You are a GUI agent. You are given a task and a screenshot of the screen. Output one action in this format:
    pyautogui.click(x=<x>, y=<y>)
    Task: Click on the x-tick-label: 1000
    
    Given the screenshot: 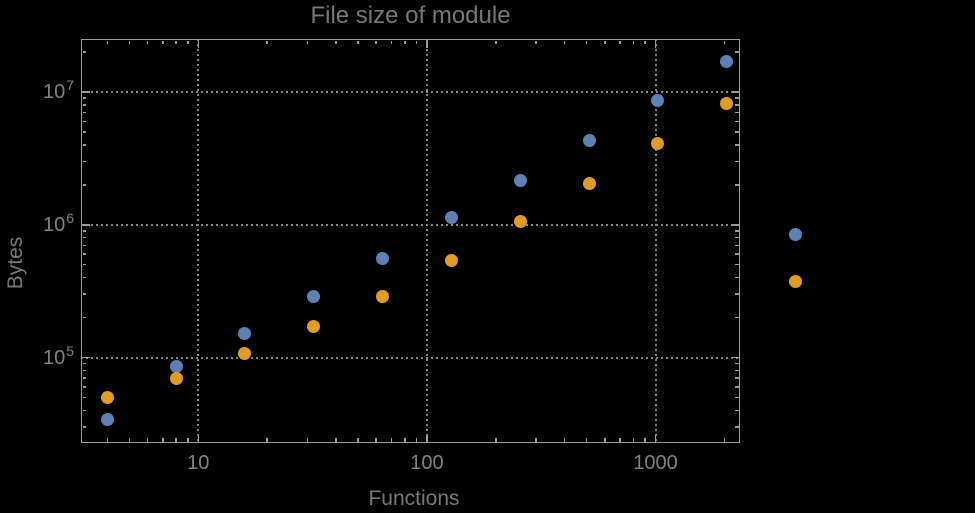 What is the action you would take?
    pyautogui.click(x=655, y=463)
    